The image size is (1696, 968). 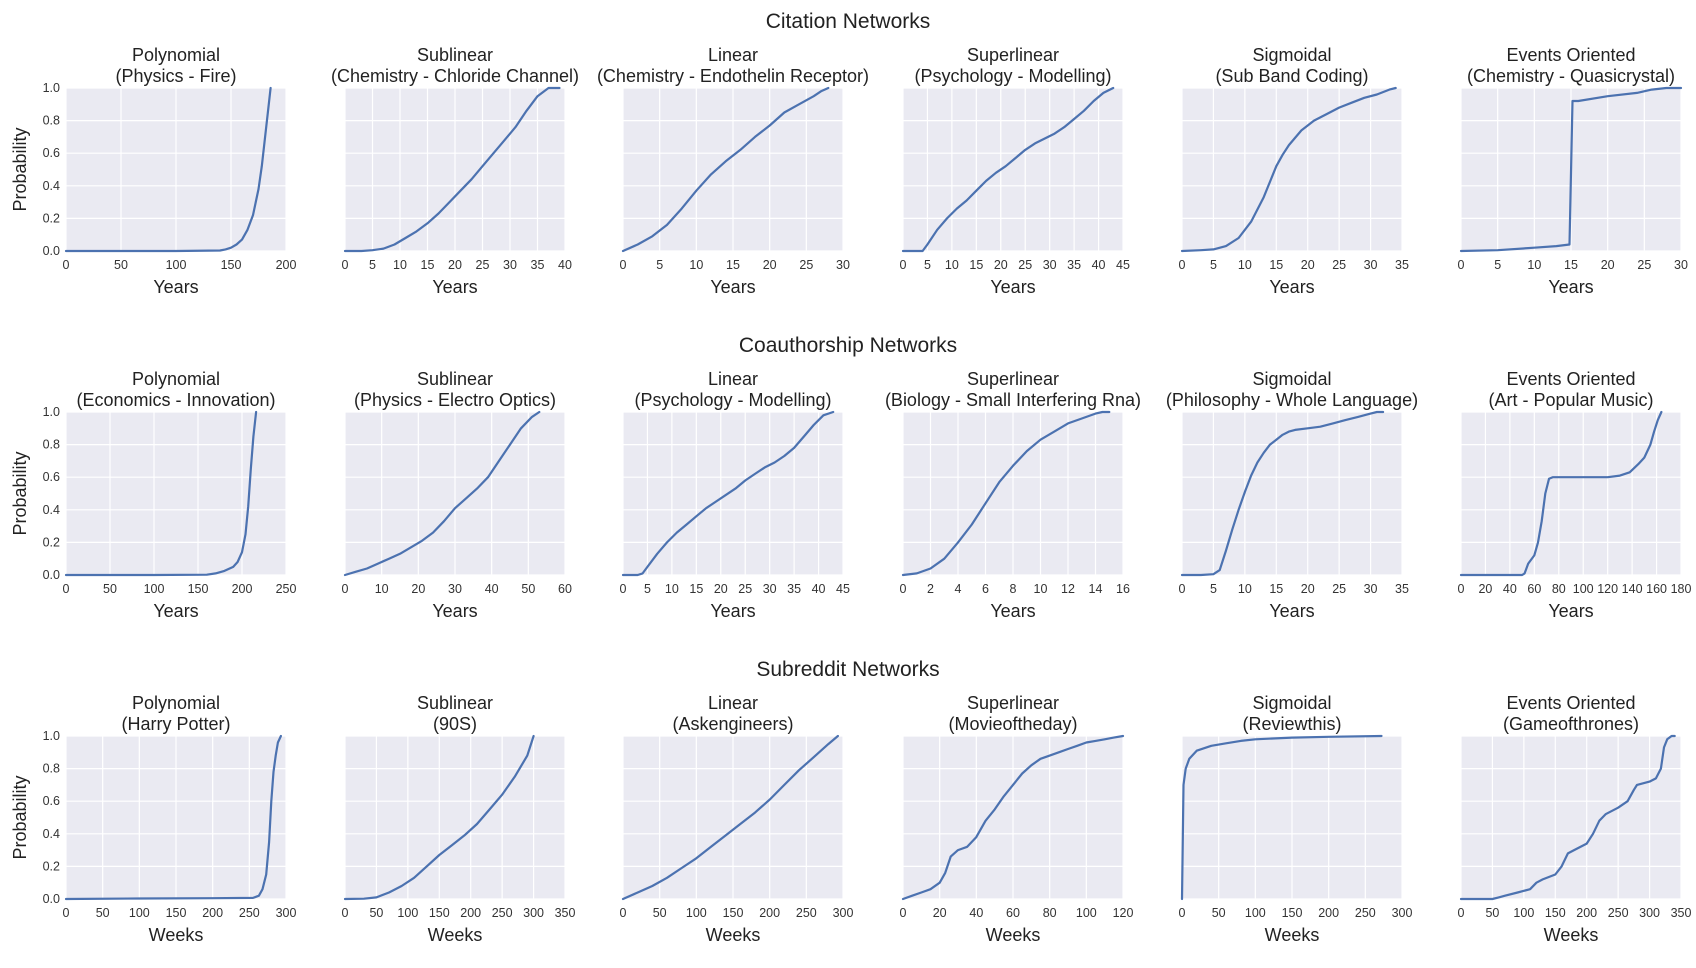 I want to click on x-tick-label: 300, so click(x=286, y=913).